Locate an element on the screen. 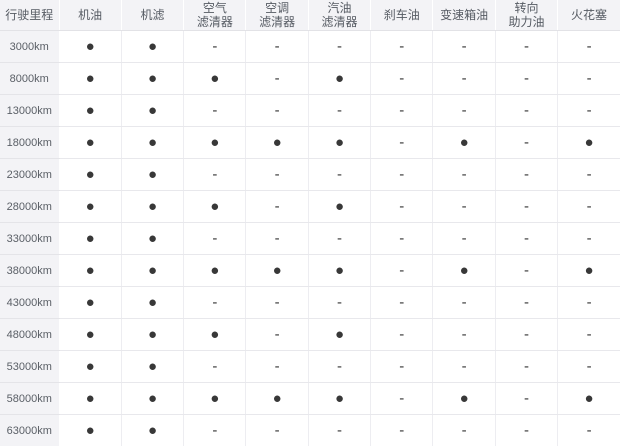  table-row: 43000km ● ● - - - - - - - is located at coordinates (310, 302).